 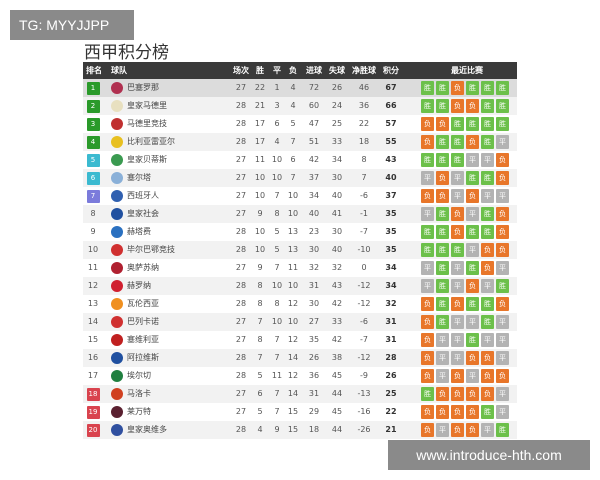 I want to click on played: 27, so click(x=241, y=159).